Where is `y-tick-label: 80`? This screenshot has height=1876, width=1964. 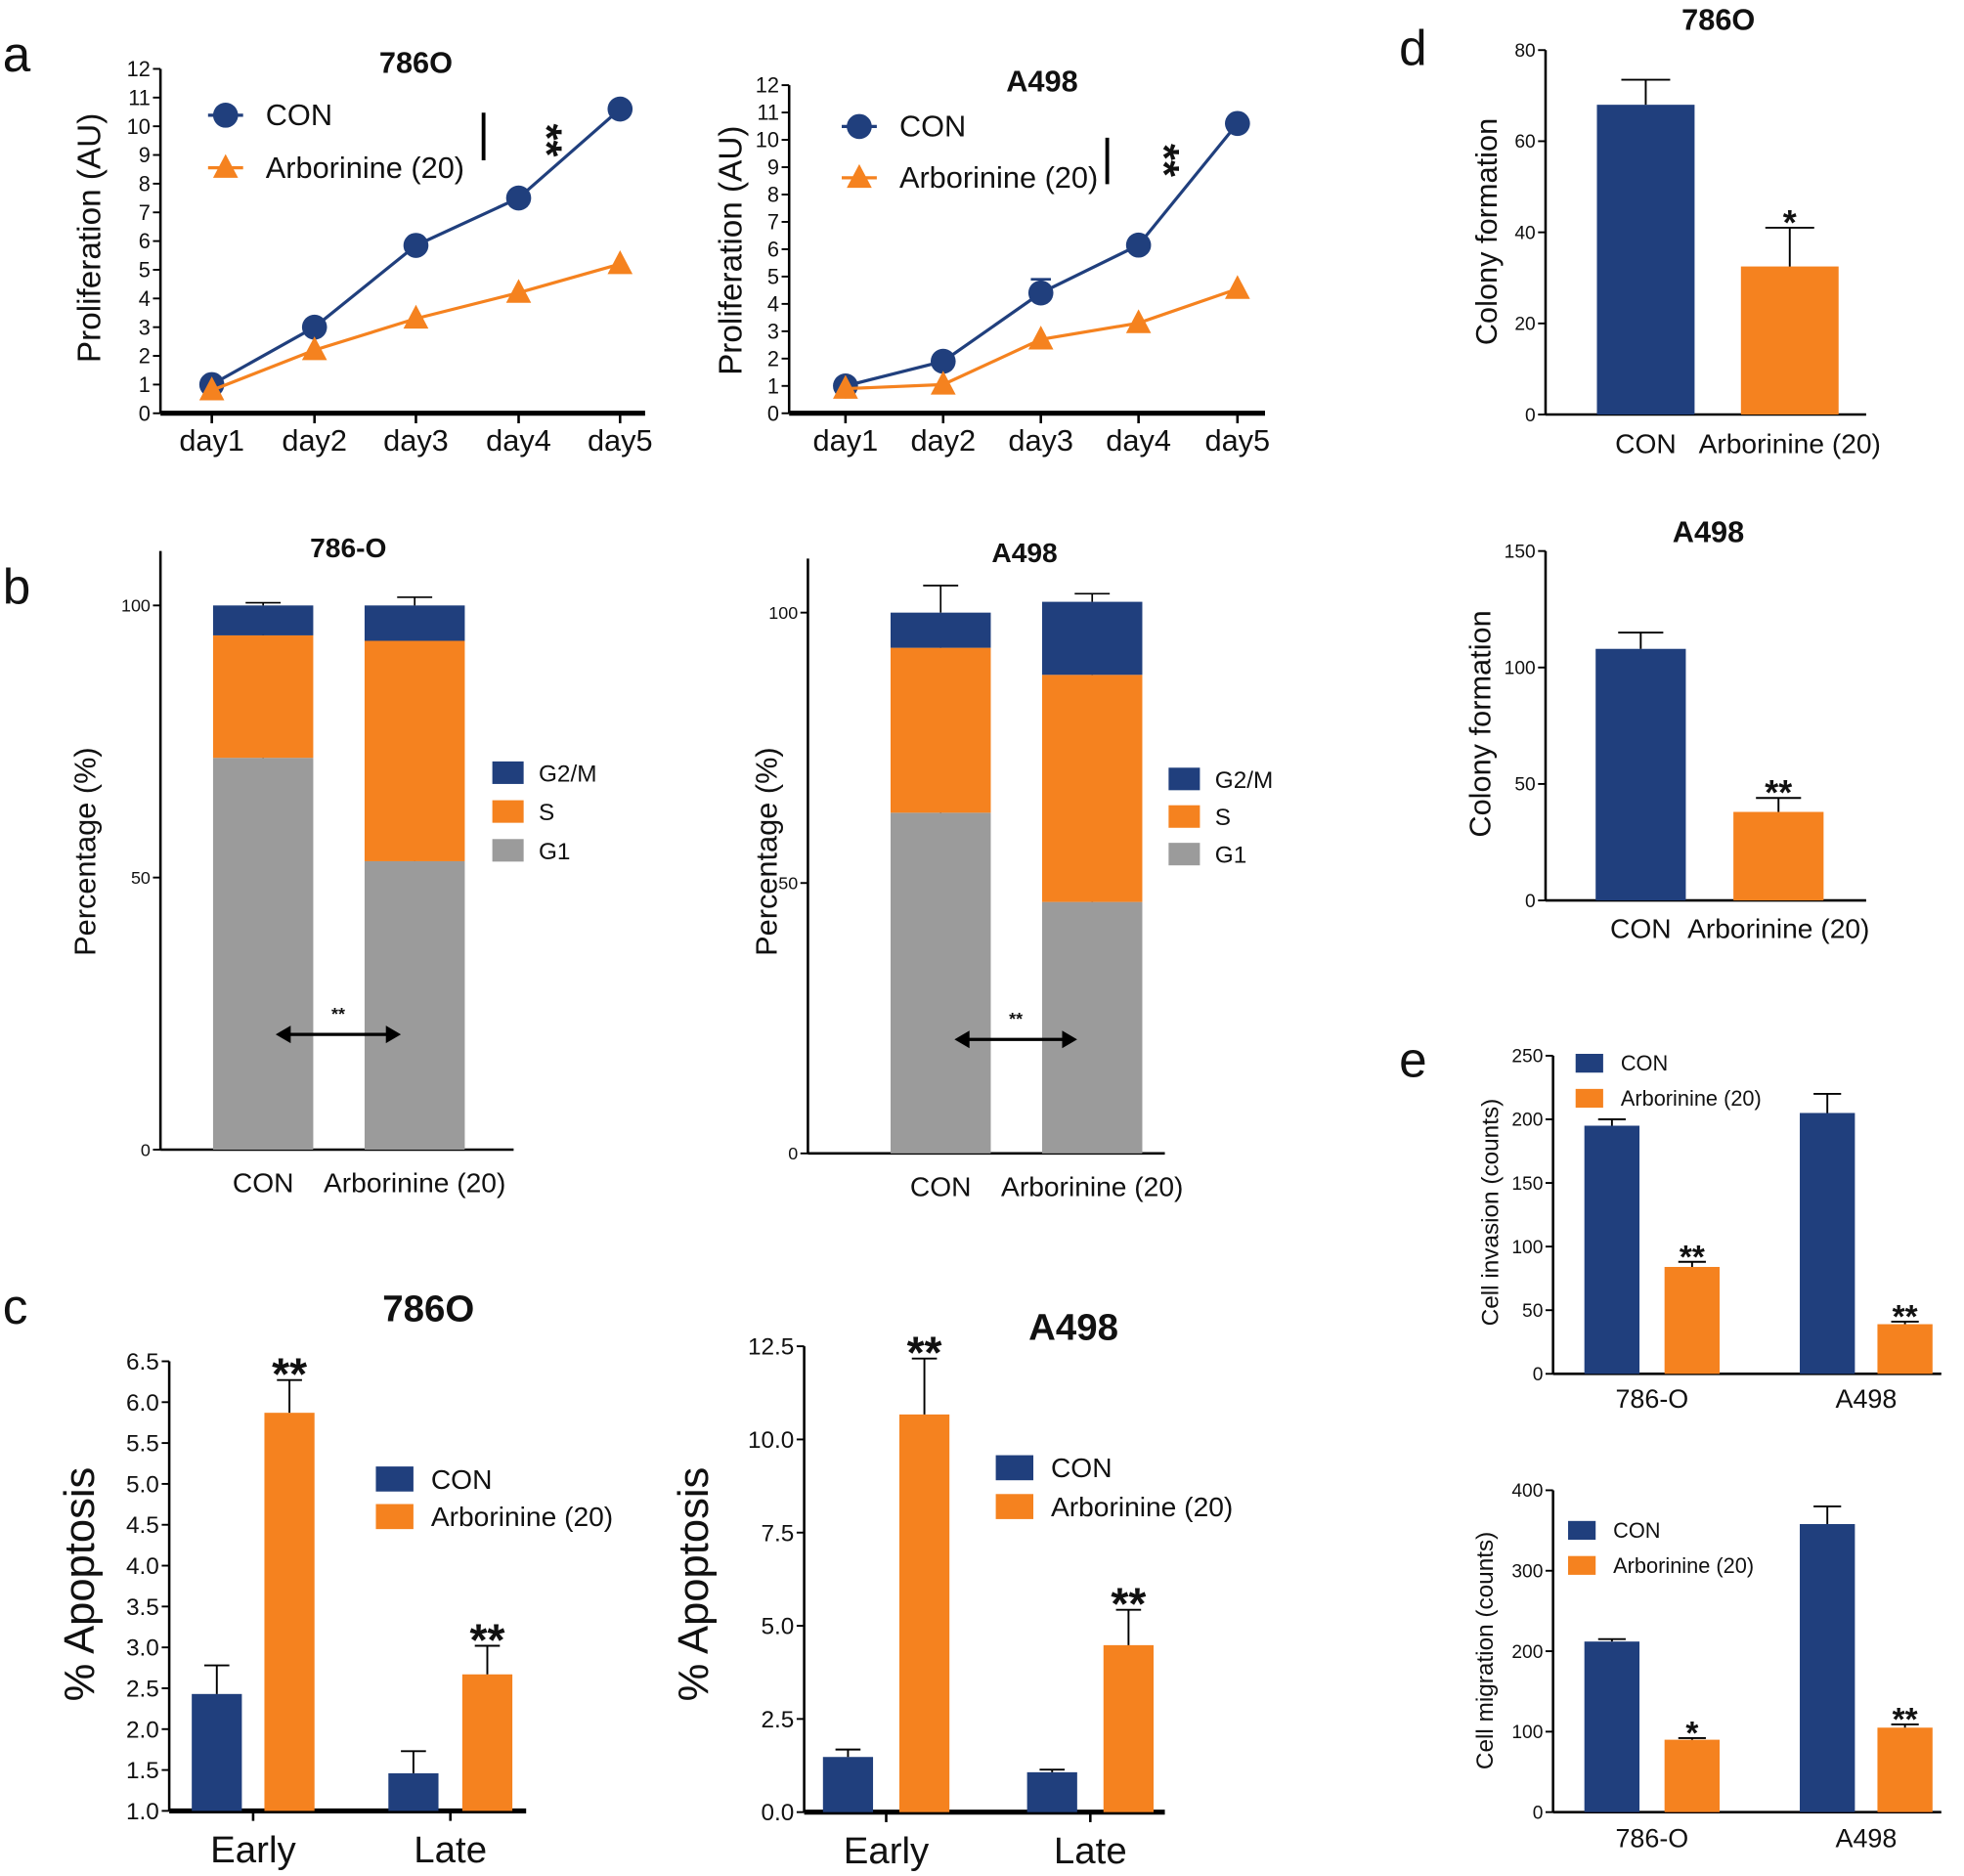 y-tick-label: 80 is located at coordinates (1524, 51).